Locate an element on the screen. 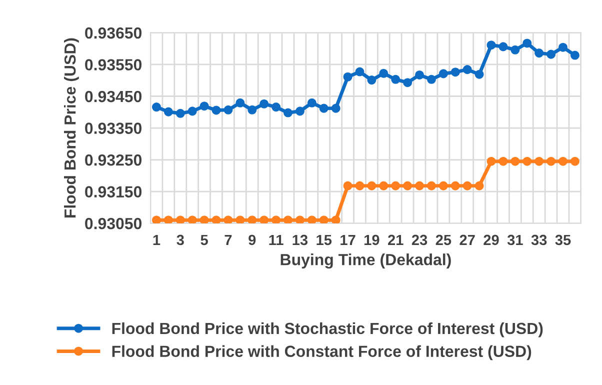  x-axis-title: Buying Time (Dekadal) is located at coordinates (365, 261).